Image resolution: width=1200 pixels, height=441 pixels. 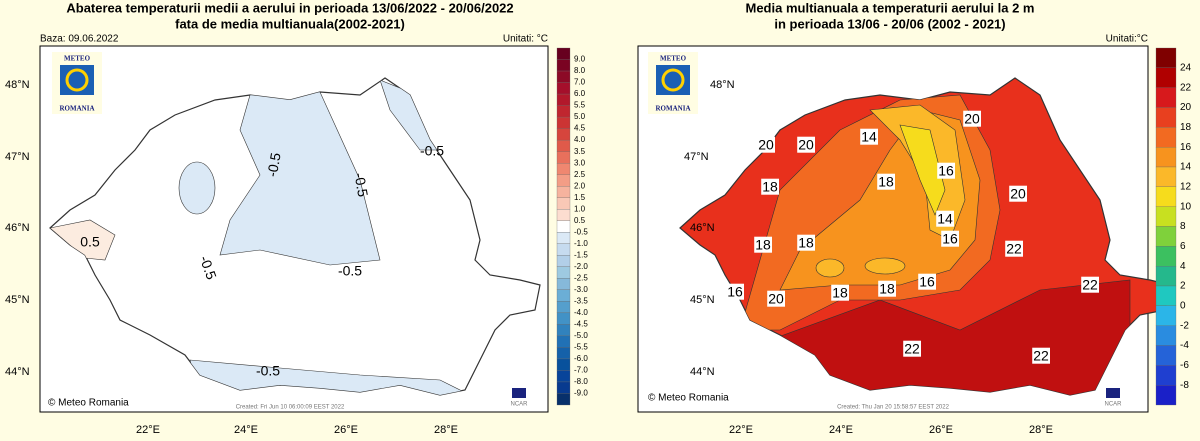 What do you see at coordinates (581, 300) in the screenshot?
I see `colorbar-label: -3.5` at bounding box center [581, 300].